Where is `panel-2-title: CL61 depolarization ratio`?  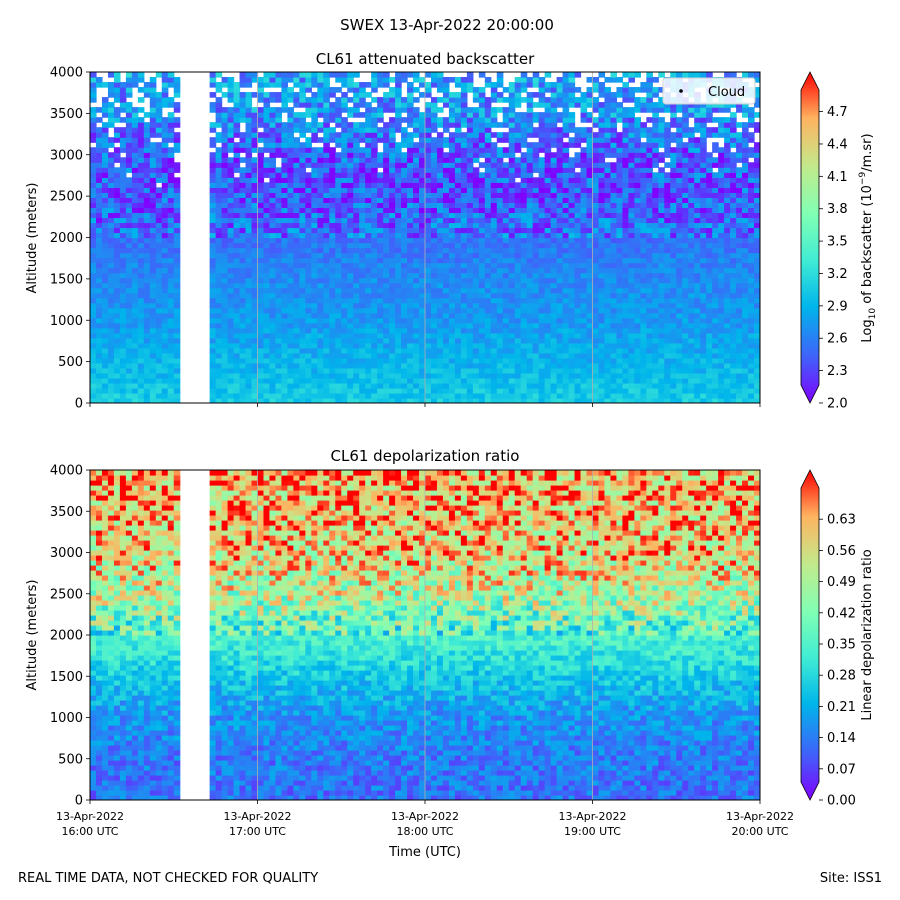
panel-2-title: CL61 depolarization ratio is located at coordinates (425, 456).